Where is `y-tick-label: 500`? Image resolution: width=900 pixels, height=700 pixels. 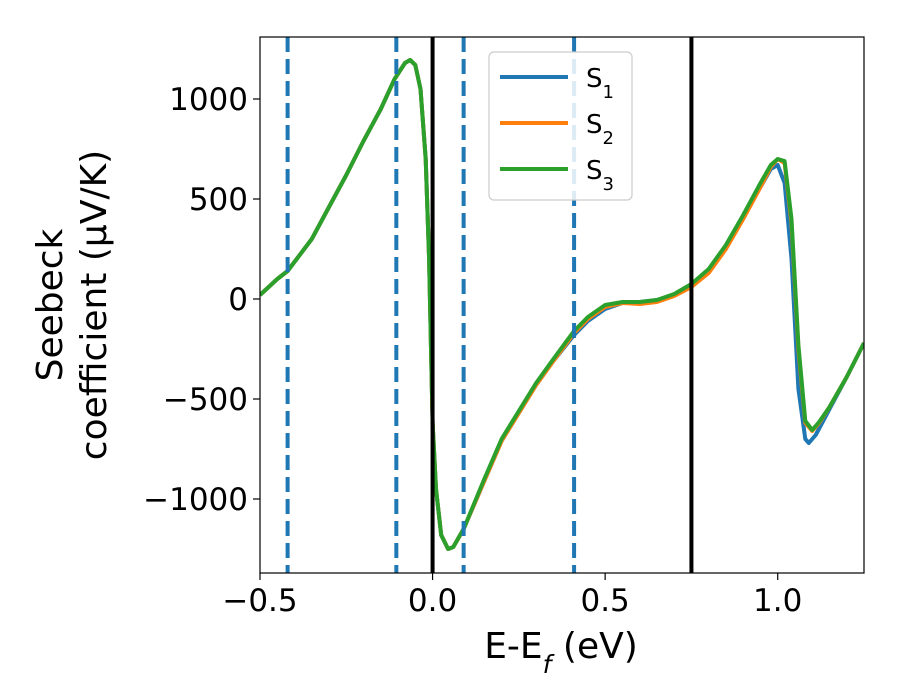 y-tick-label: 500 is located at coordinates (218, 200).